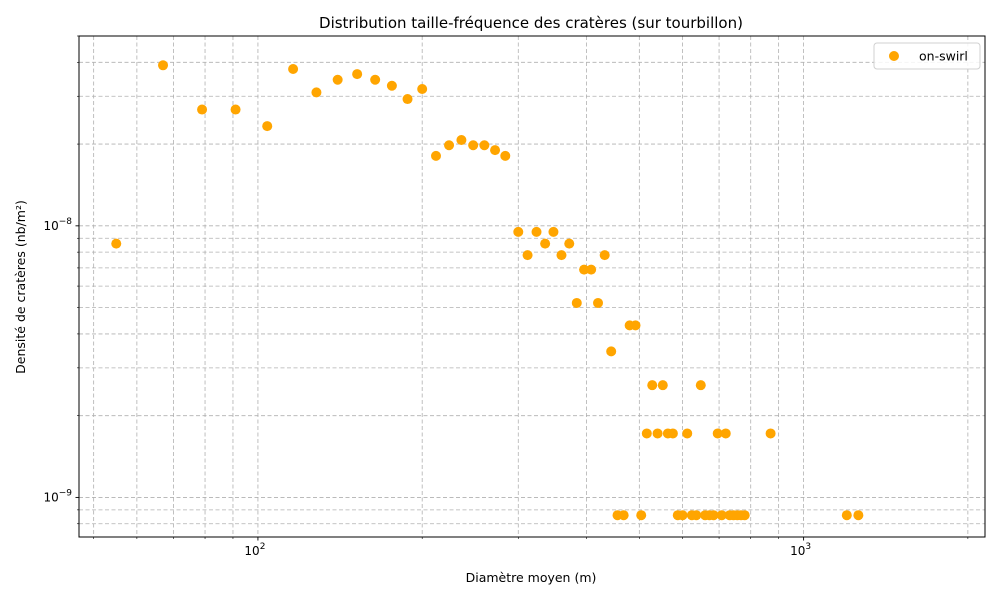 The height and width of the screenshot is (600, 1000). I want to click on x-tick-label: 10³, so click(800, 550).